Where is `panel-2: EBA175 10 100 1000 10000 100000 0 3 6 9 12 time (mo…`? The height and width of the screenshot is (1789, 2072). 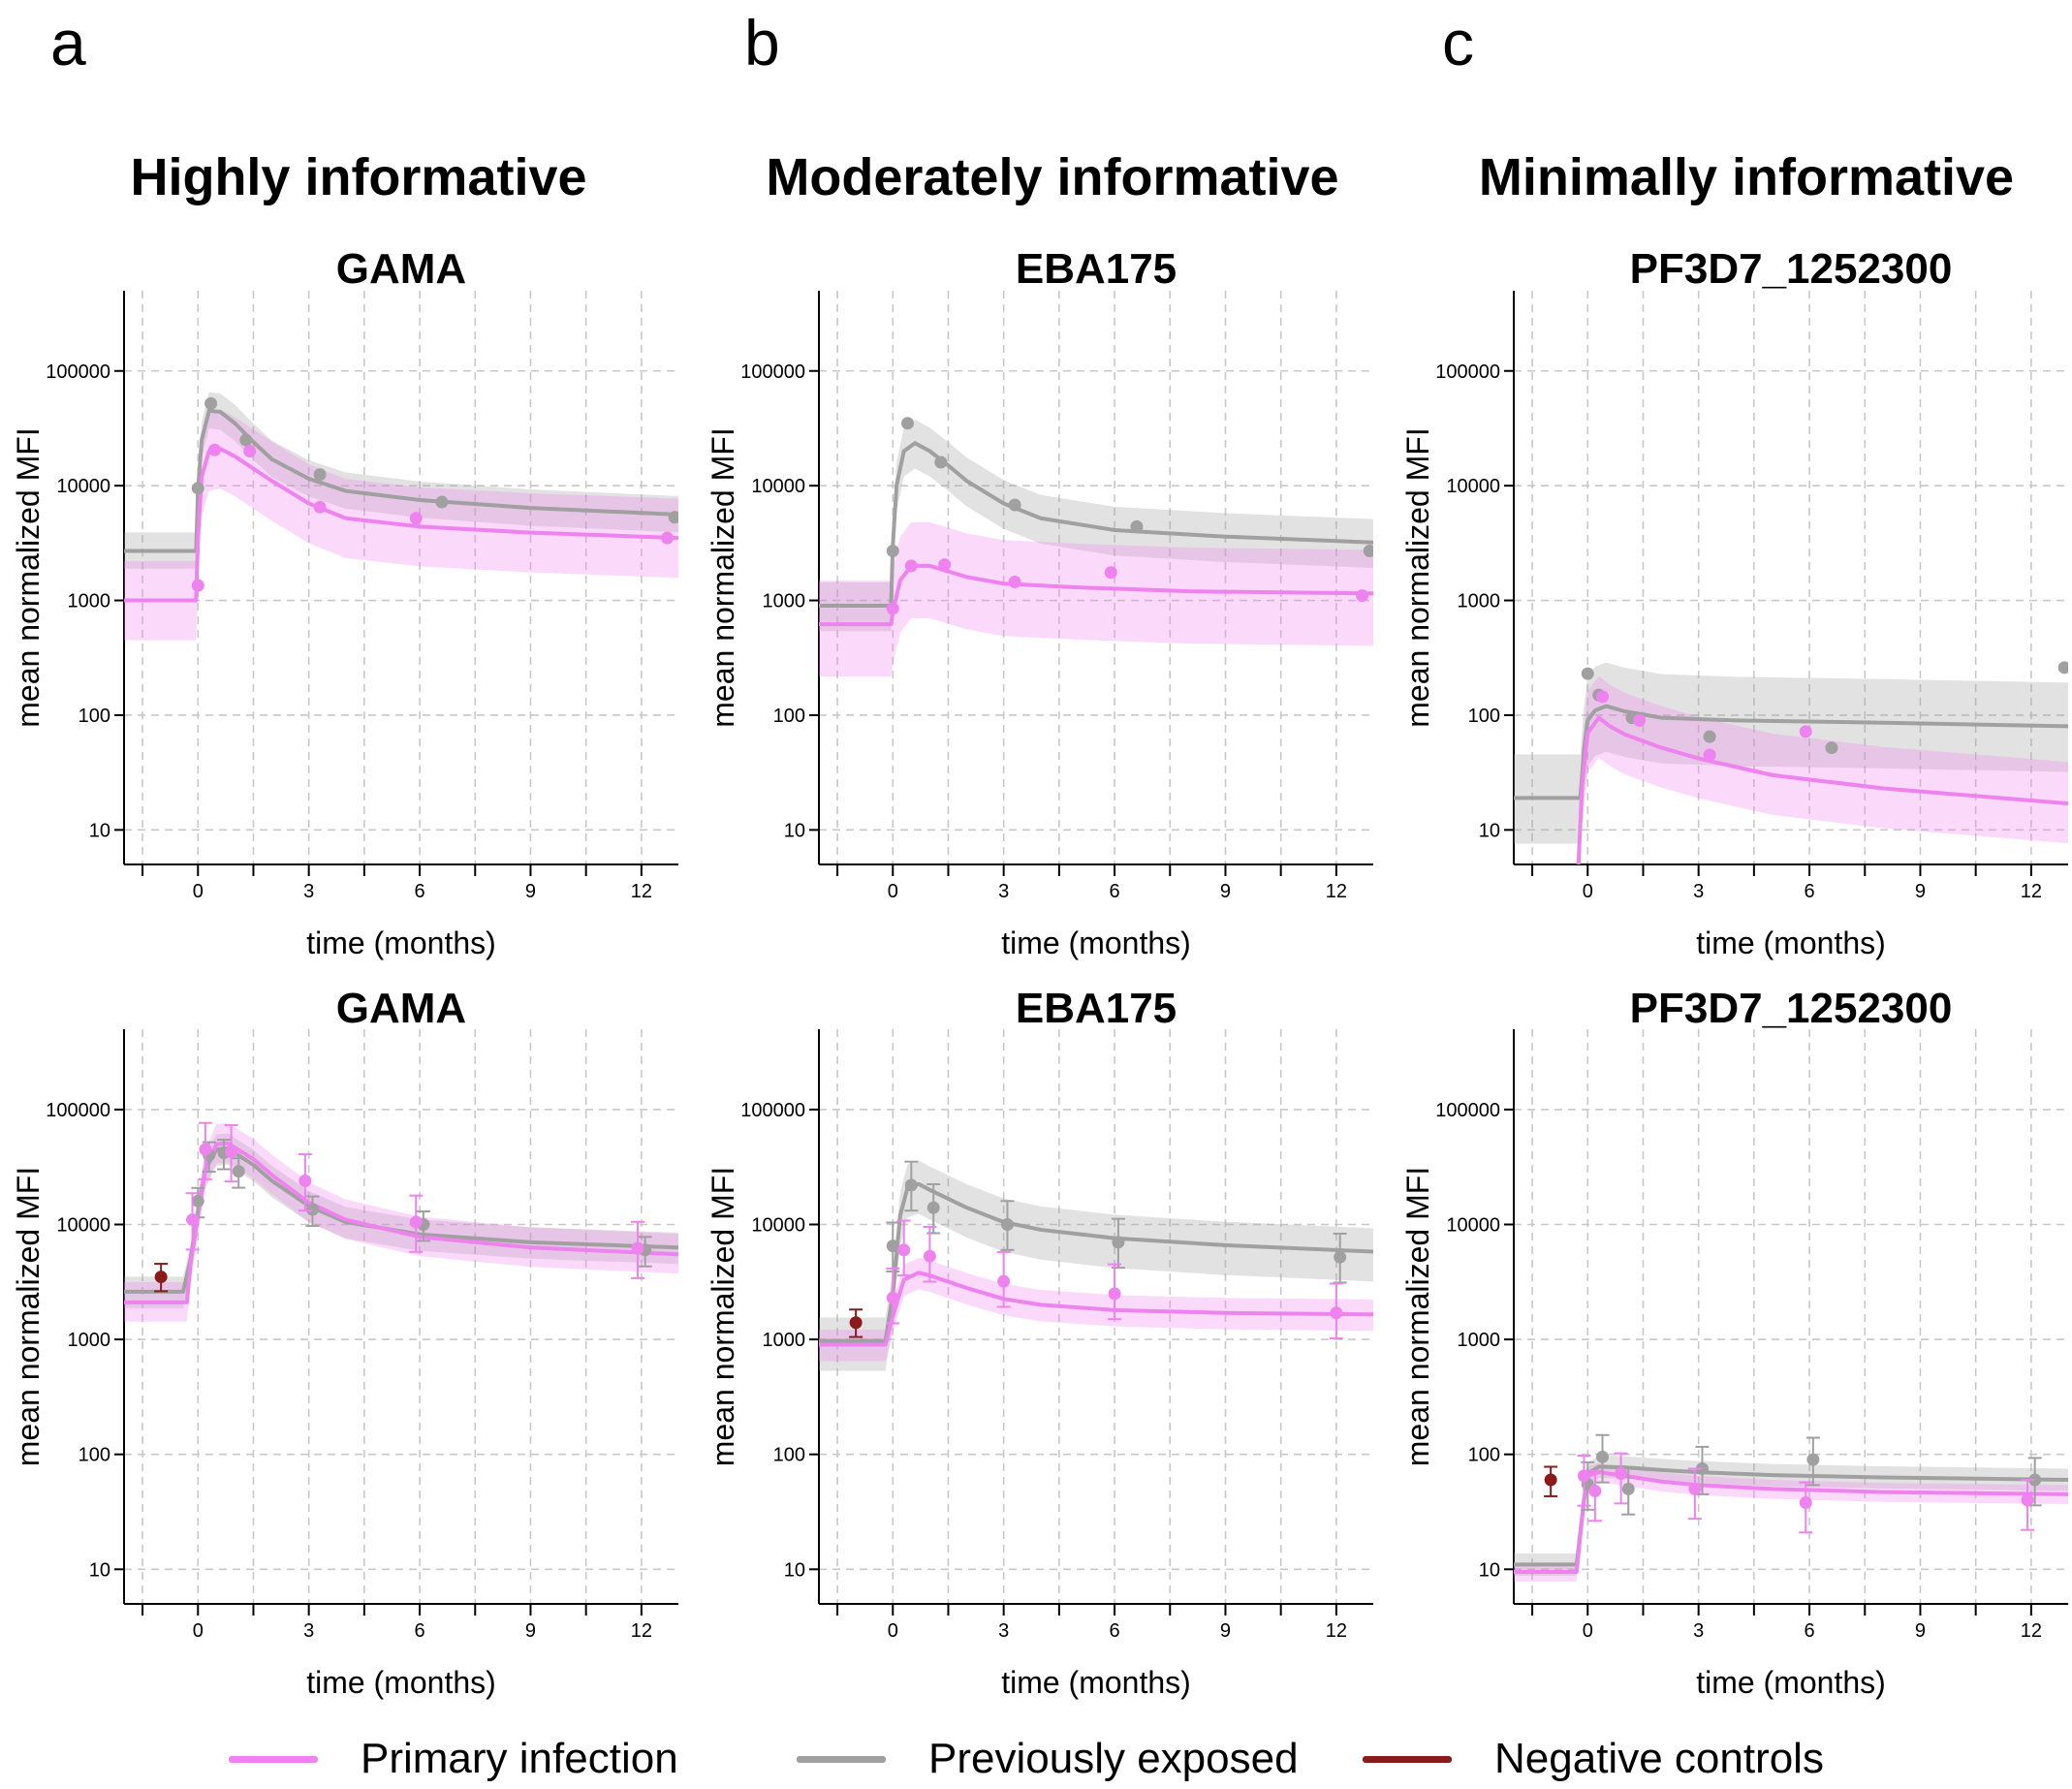
panel-2: EBA175 10 100 1000 10000 100000 0 3 6 9 12 time (mo… is located at coordinates (1040, 602).